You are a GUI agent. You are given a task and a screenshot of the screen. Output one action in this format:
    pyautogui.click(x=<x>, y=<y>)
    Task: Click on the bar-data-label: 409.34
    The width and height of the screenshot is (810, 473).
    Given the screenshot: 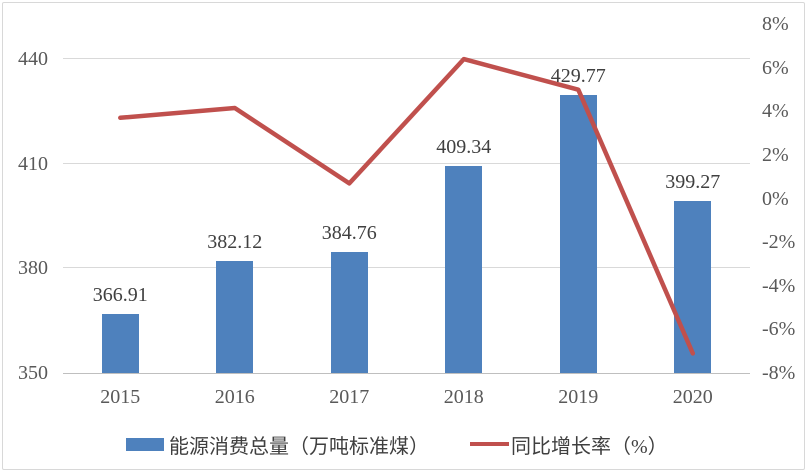 What is the action you would take?
    pyautogui.click(x=464, y=146)
    